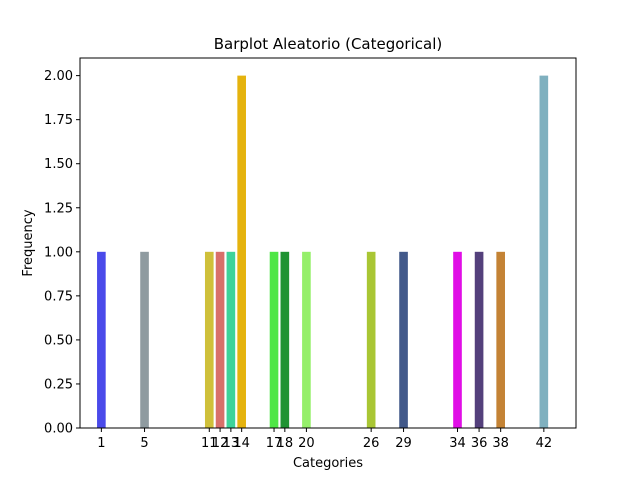 This screenshot has height=480, width=640. Describe the element at coordinates (479, 443) in the screenshot. I see `x-tick-label: 36` at that location.